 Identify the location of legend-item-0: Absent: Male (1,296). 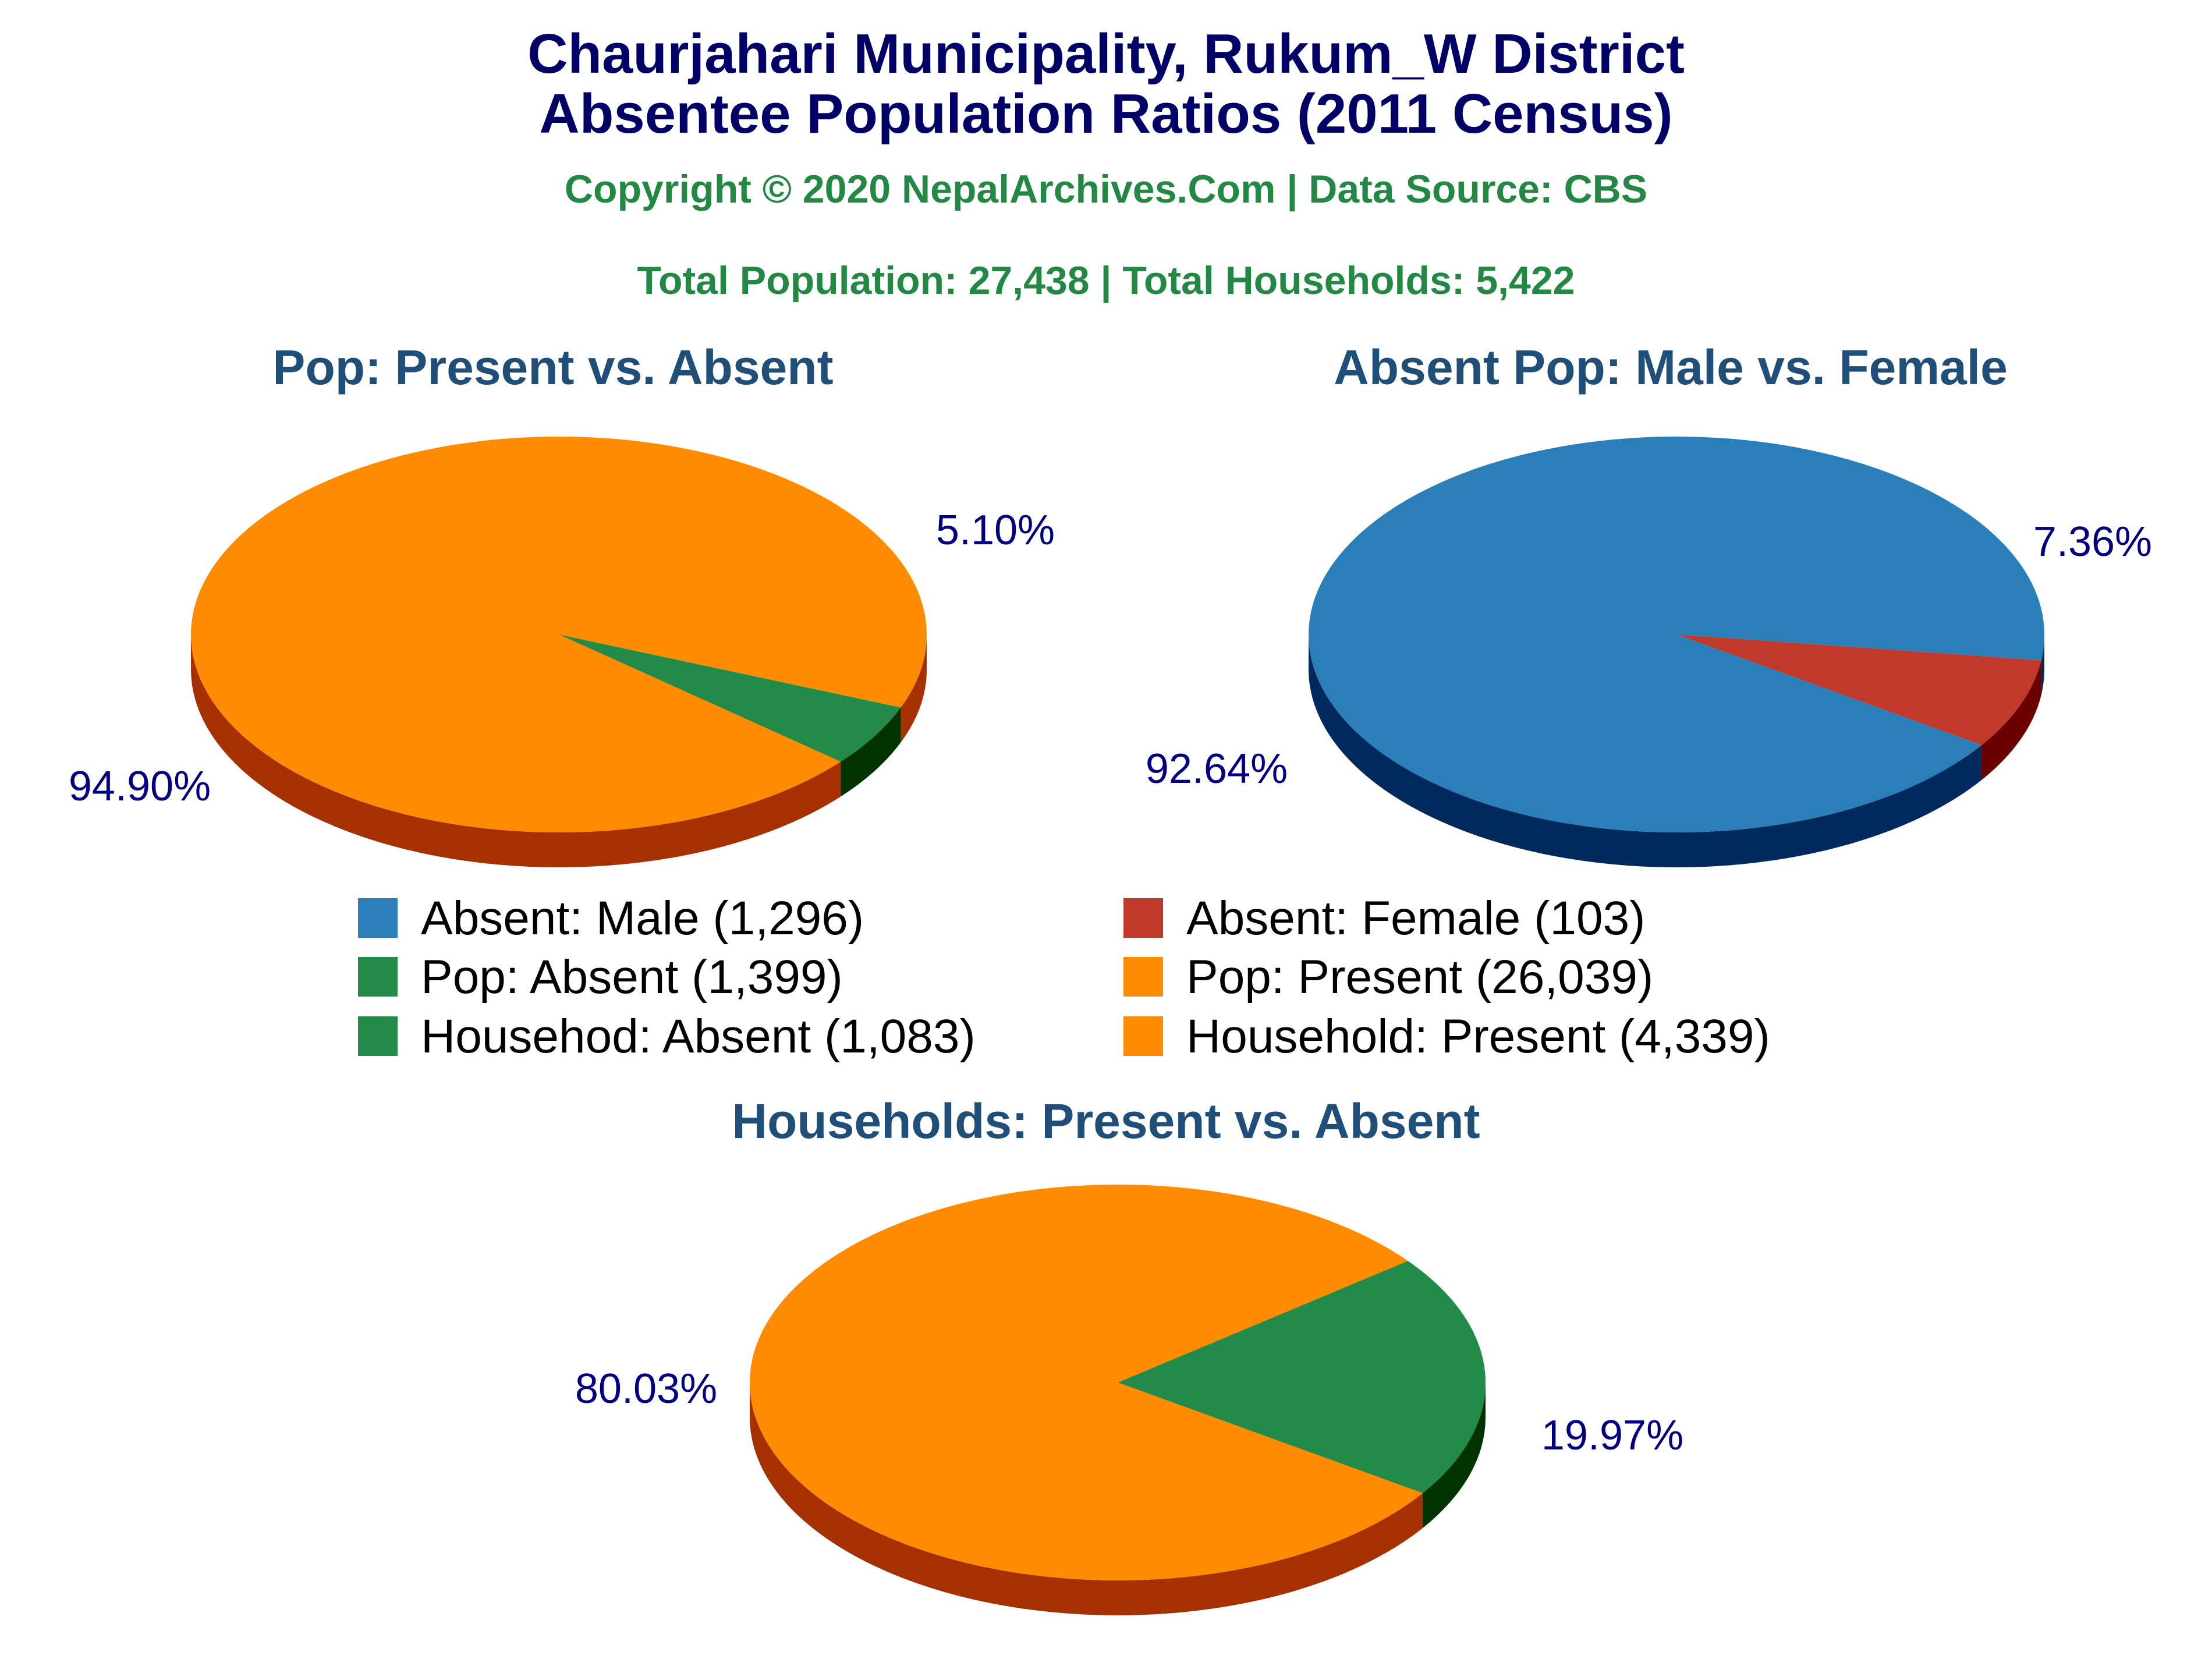
(611, 919).